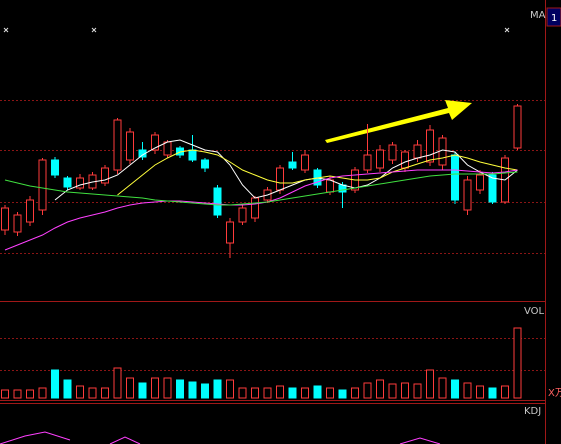 The width and height of the screenshot is (561, 444). I want to click on markers, so click(256, 30).